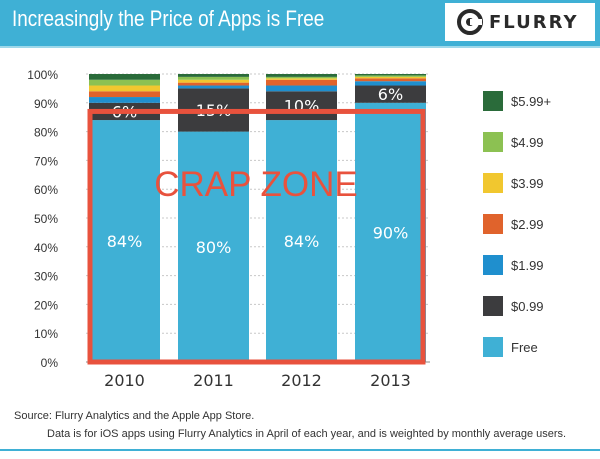  Describe the element at coordinates (46, 305) in the screenshot. I see `y-tick-label: 20%` at that location.